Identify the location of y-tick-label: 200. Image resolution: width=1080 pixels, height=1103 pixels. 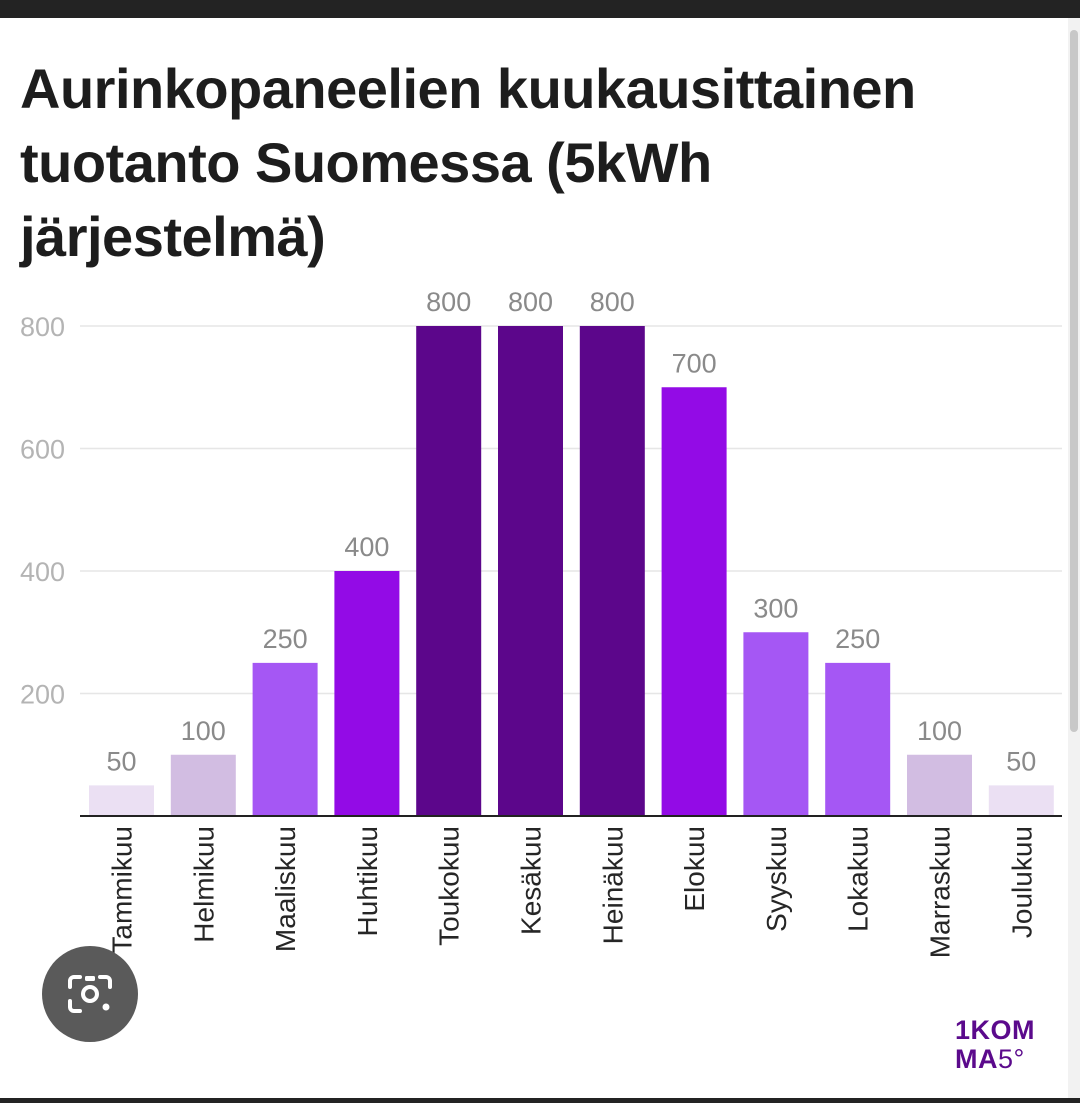
(42, 695).